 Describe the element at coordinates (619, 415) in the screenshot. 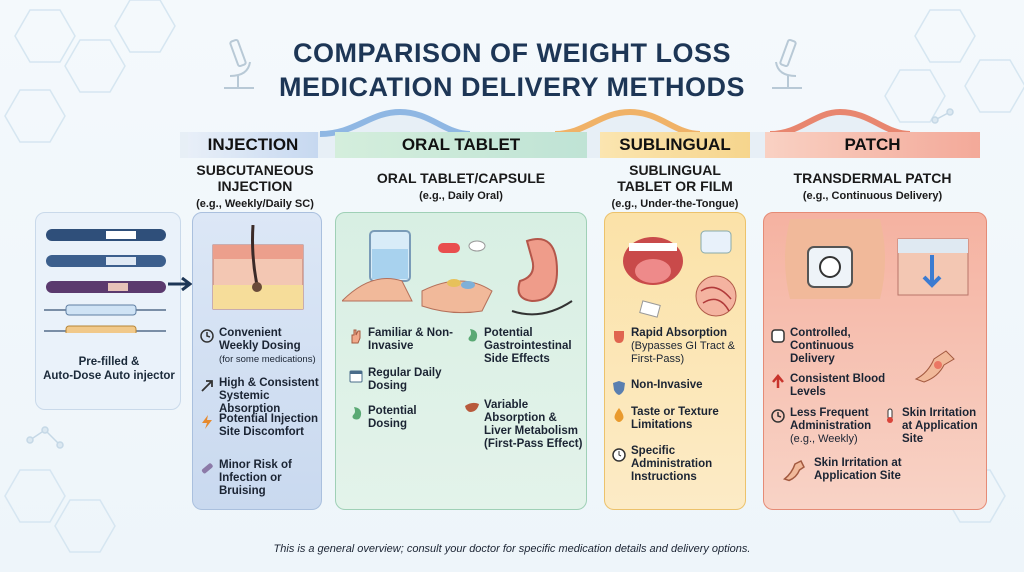

I see `drop-icon` at that location.